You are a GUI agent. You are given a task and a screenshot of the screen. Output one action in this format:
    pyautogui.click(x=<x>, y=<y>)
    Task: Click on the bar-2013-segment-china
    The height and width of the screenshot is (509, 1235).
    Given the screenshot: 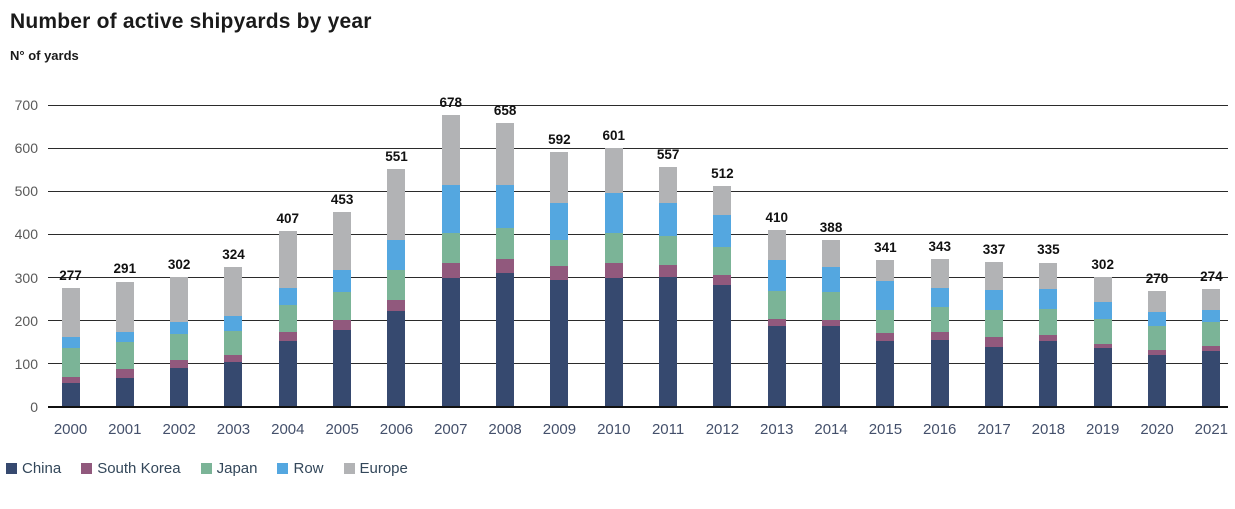 What is the action you would take?
    pyautogui.click(x=776, y=366)
    